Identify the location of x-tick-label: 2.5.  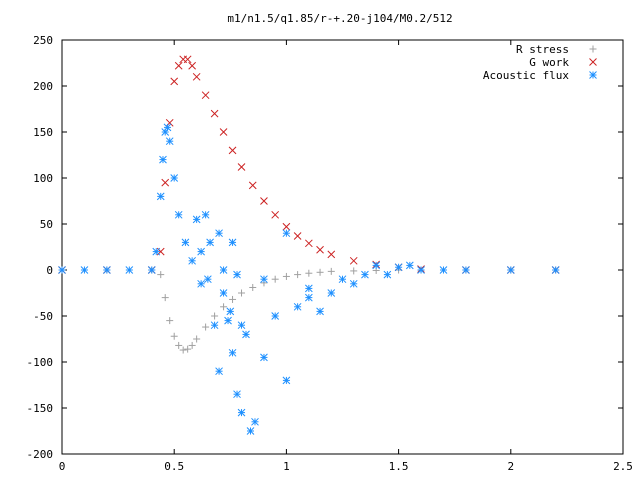
(623, 466).